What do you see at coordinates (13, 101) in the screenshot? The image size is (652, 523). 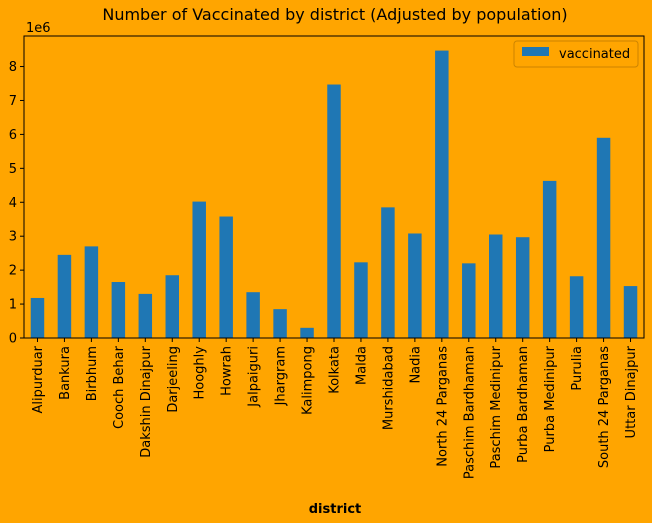 I see `y-tick-label: 7` at bounding box center [13, 101].